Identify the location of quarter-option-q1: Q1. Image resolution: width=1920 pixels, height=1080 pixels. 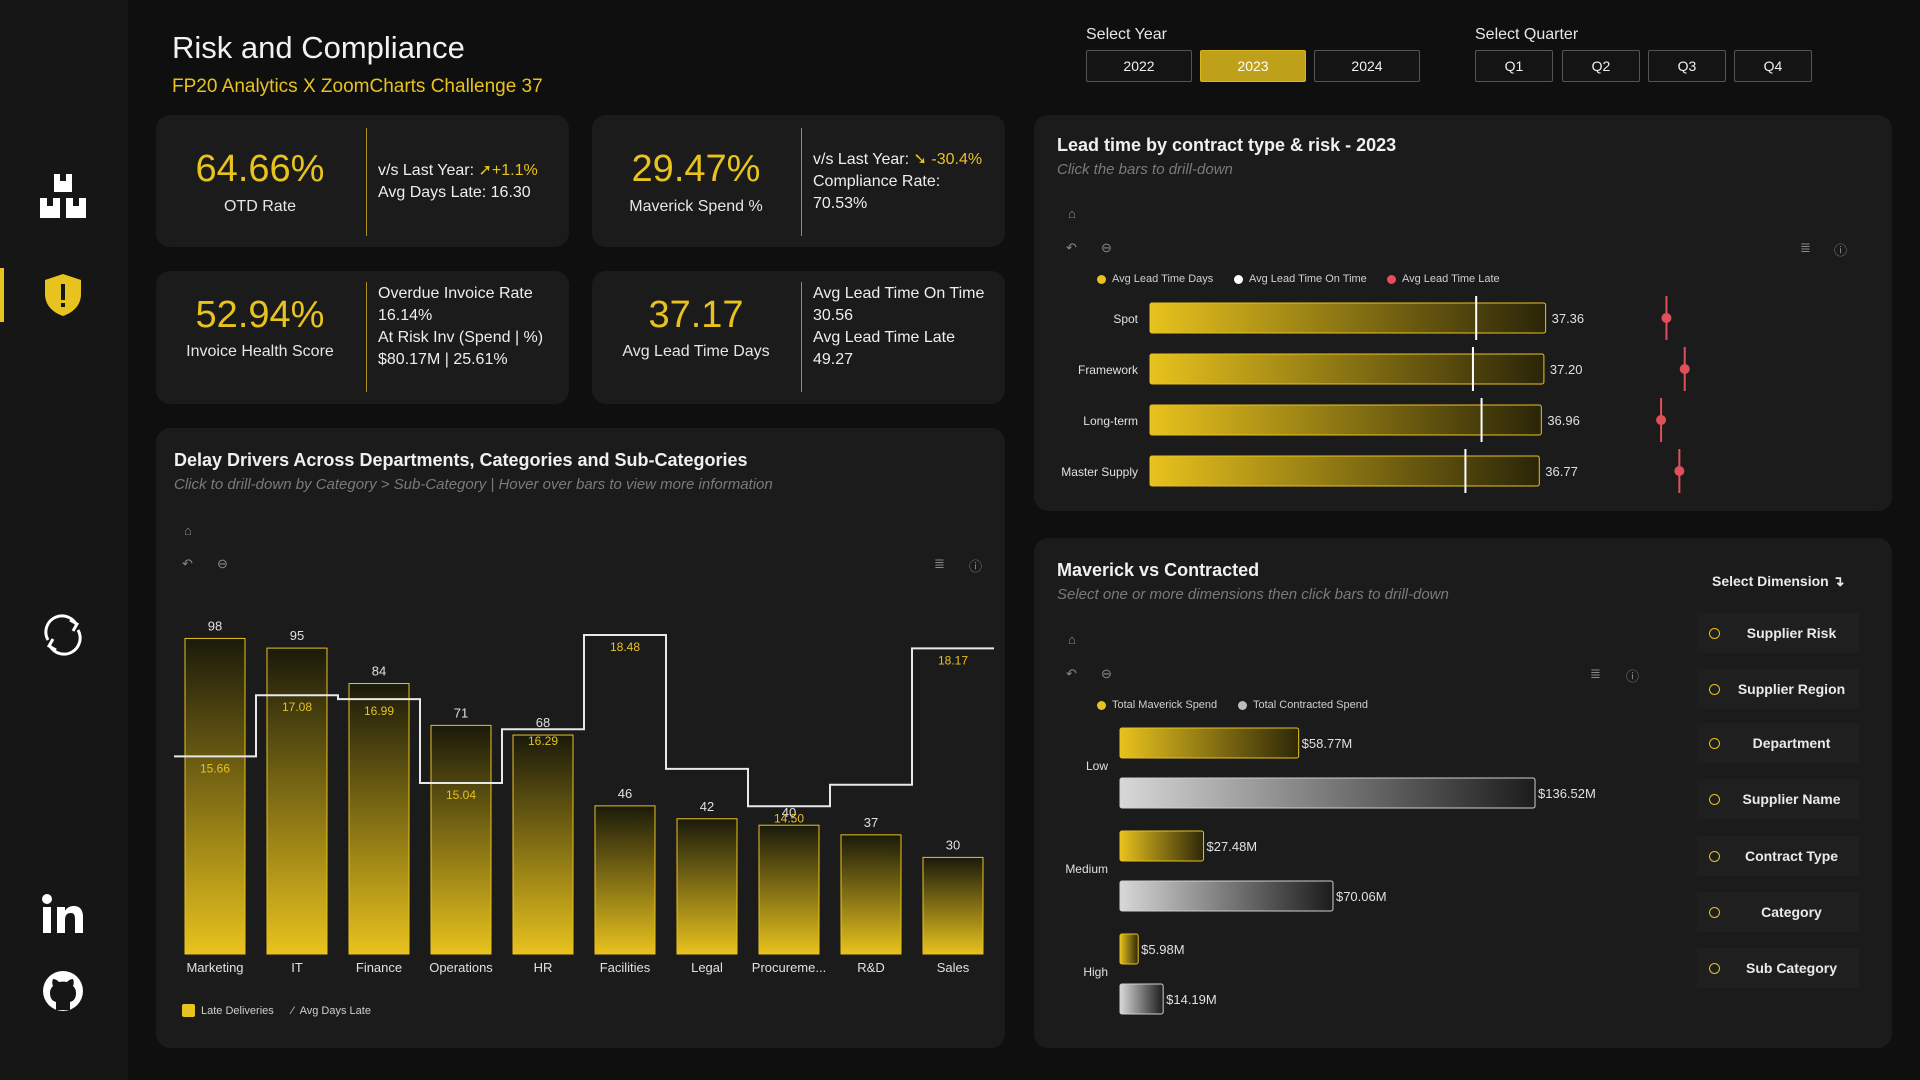
(1514, 66).